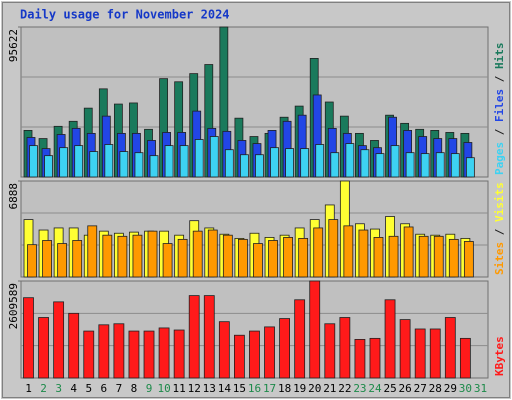 This screenshot has height=400, width=512. What do you see at coordinates (499, 158) in the screenshot?
I see `legend-entry: Pages` at bounding box center [499, 158].